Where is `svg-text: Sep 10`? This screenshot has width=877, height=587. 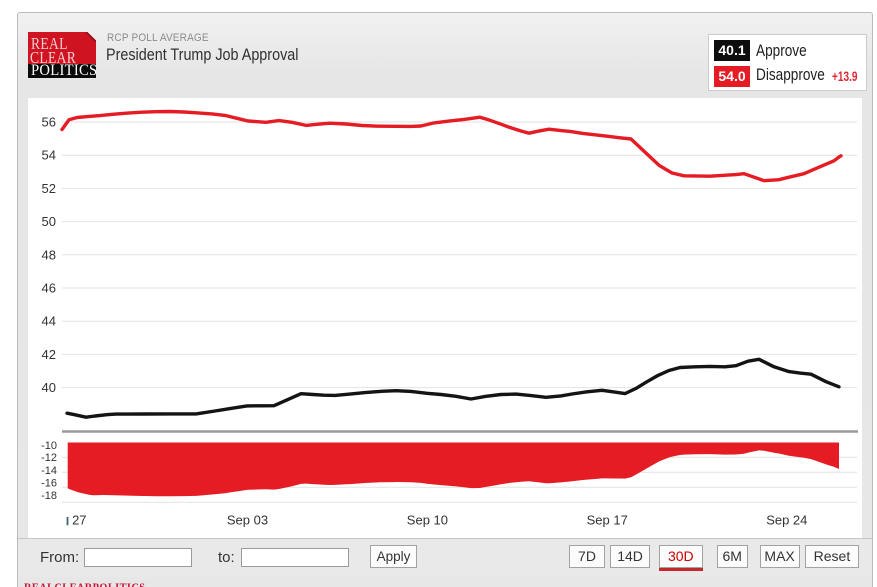
svg-text: Sep 10 is located at coordinates (427, 519).